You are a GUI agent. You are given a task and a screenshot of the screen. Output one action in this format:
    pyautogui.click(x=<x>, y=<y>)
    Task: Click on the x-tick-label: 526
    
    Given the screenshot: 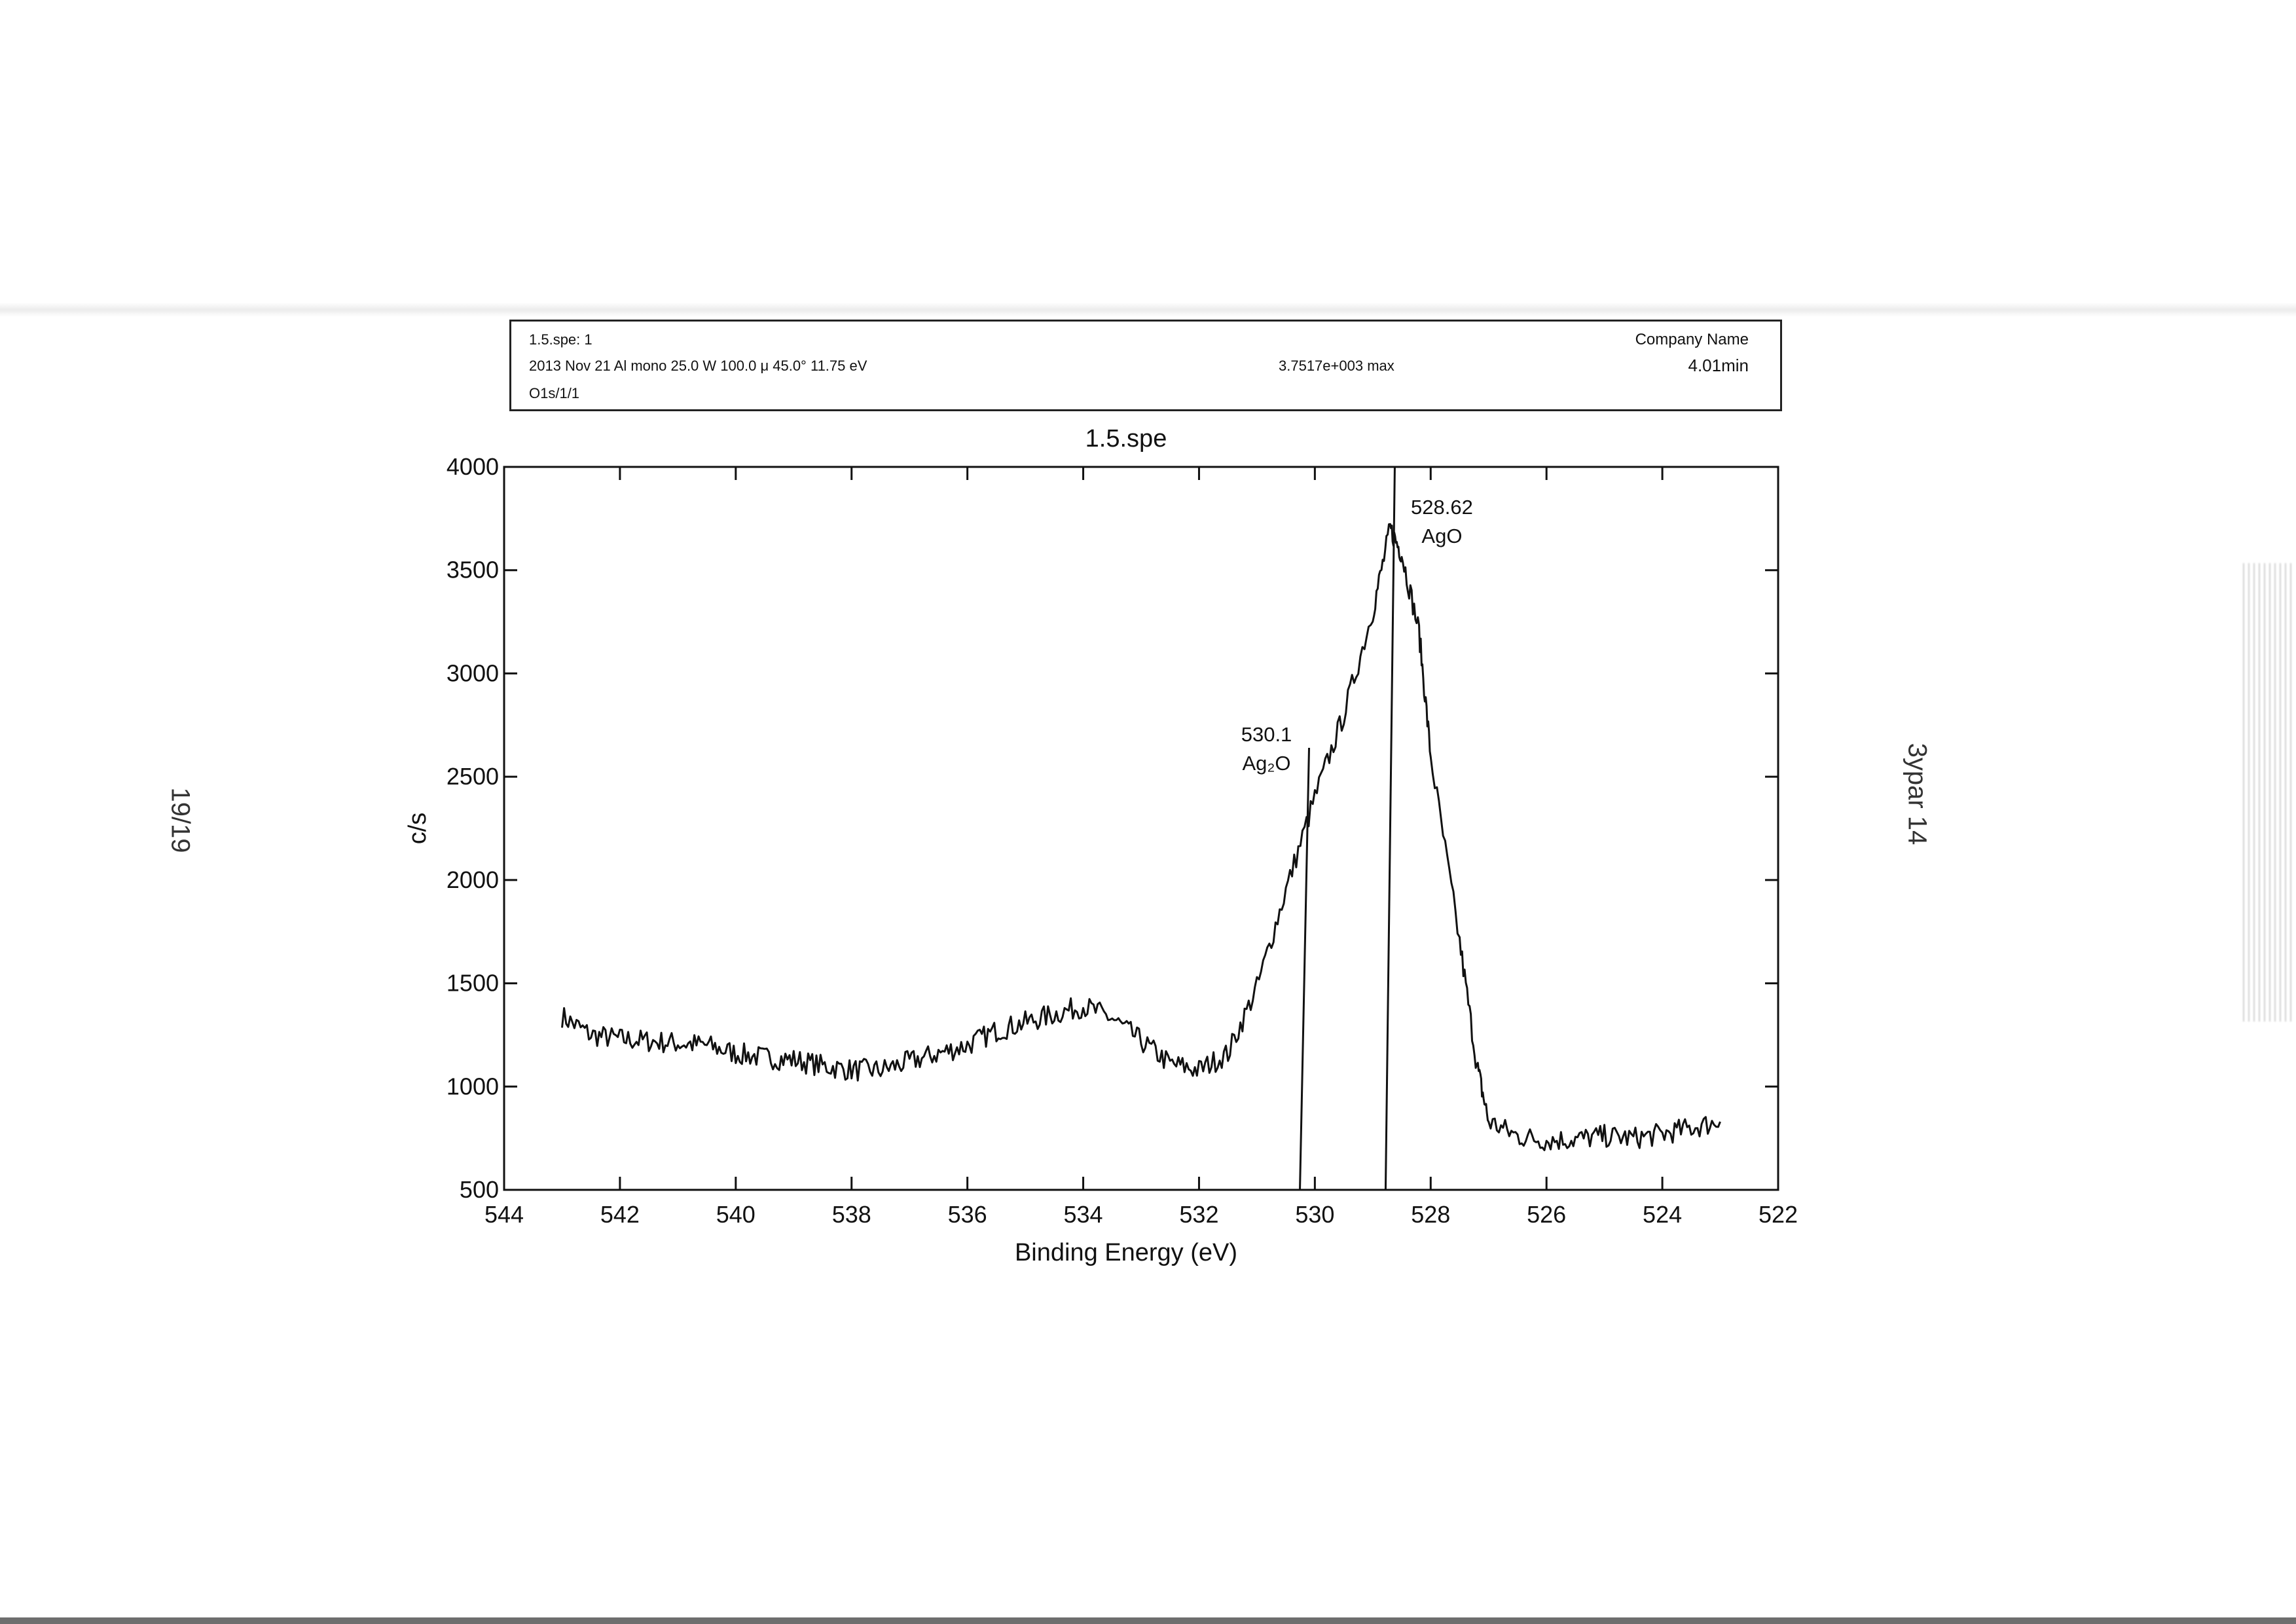 What is the action you would take?
    pyautogui.click(x=1546, y=1214)
    